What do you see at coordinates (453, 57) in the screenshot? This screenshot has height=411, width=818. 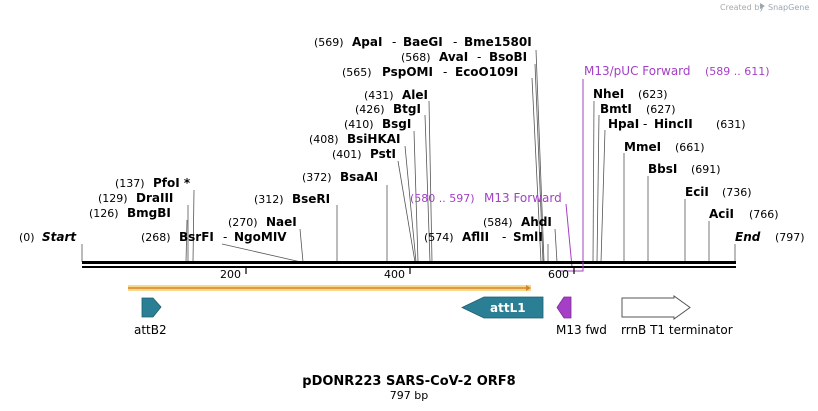 I see `site-avai: AvaI` at bounding box center [453, 57].